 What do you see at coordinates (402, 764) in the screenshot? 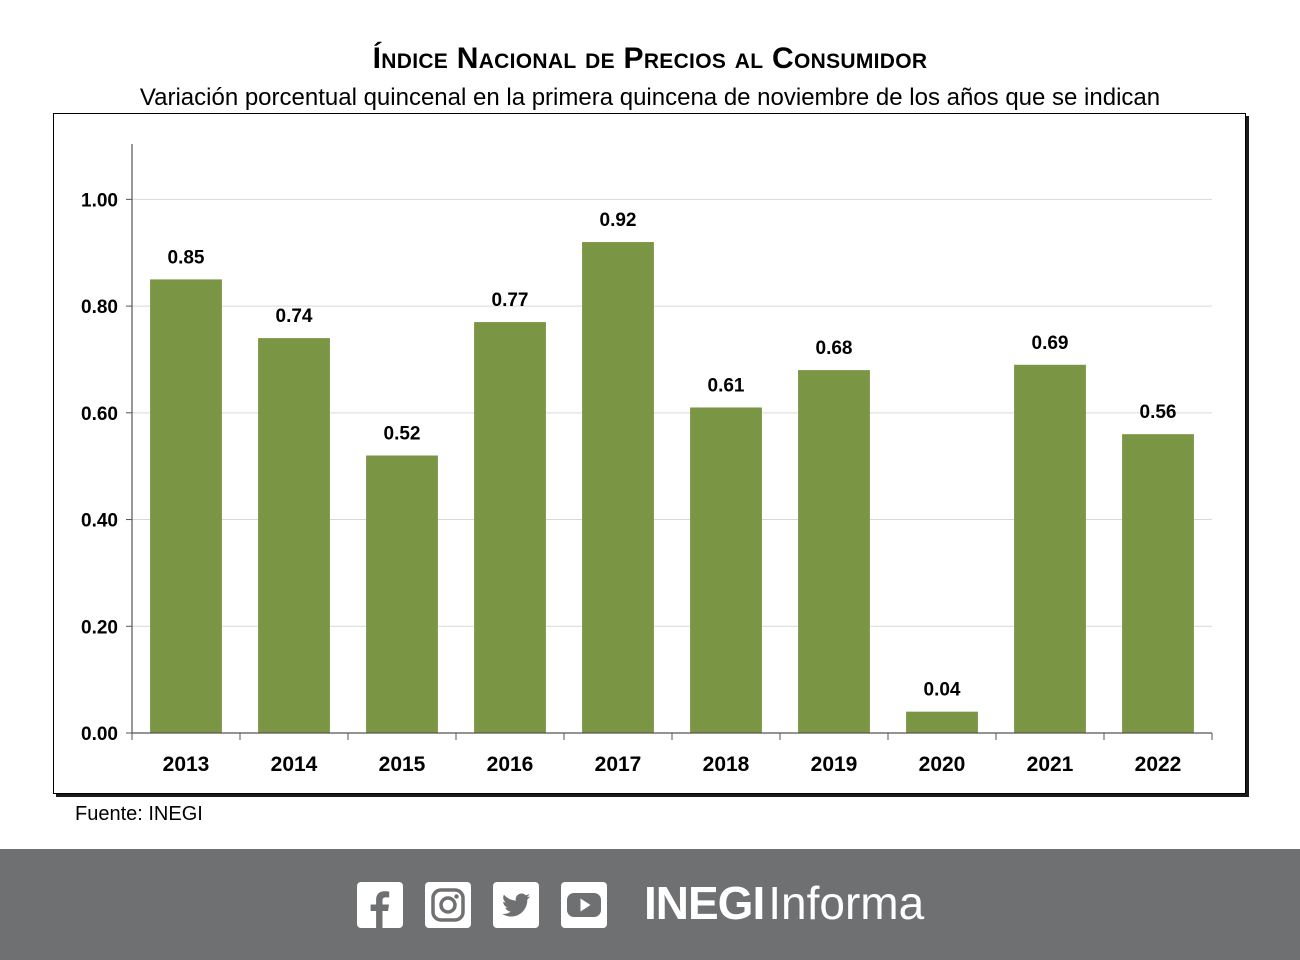
I see `x-tick-label-2015: 2015` at bounding box center [402, 764].